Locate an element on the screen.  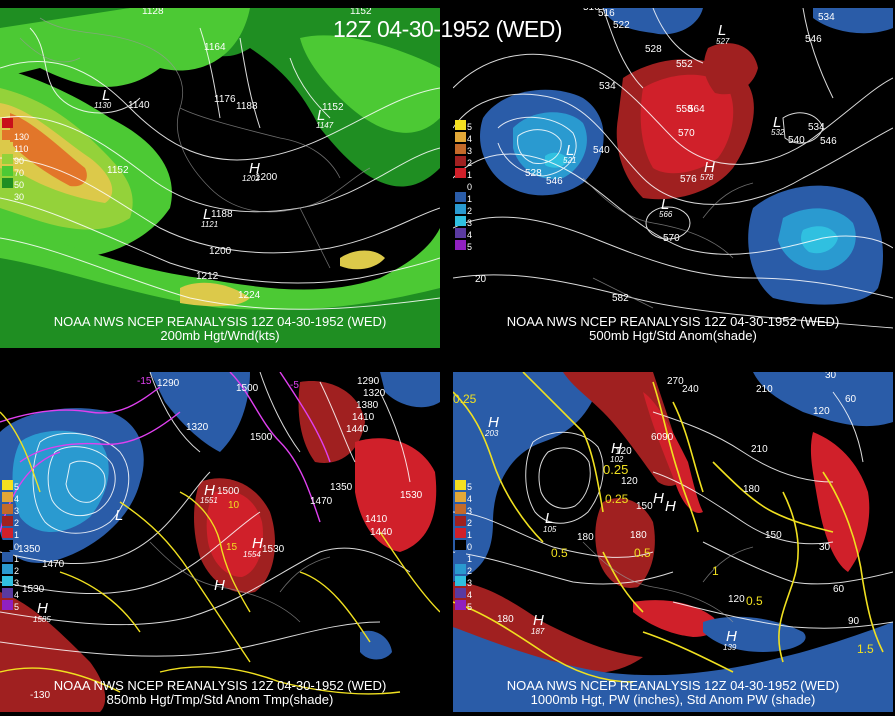
center-value: 527 is located at coordinates (723, 41).